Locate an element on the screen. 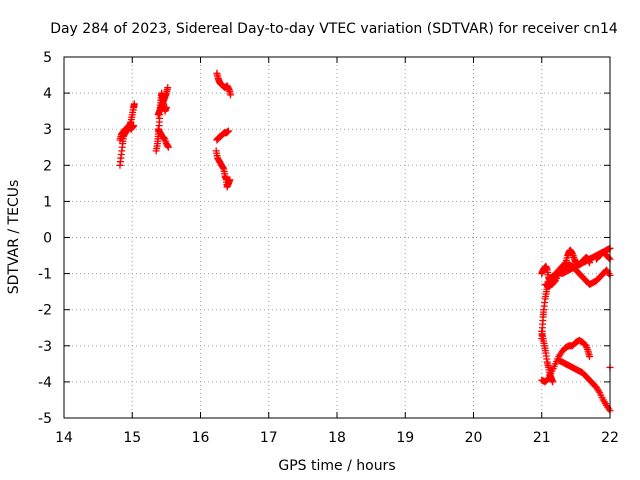 The width and height of the screenshot is (640, 480). y-tick-label: 4 is located at coordinates (47, 94).